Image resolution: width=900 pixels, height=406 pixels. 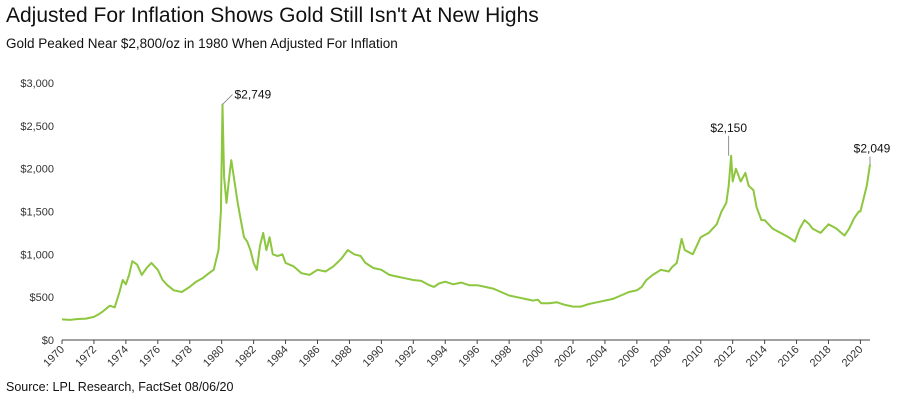 What do you see at coordinates (821, 357) in the screenshot?
I see `x-tick-label: 2018` at bounding box center [821, 357].